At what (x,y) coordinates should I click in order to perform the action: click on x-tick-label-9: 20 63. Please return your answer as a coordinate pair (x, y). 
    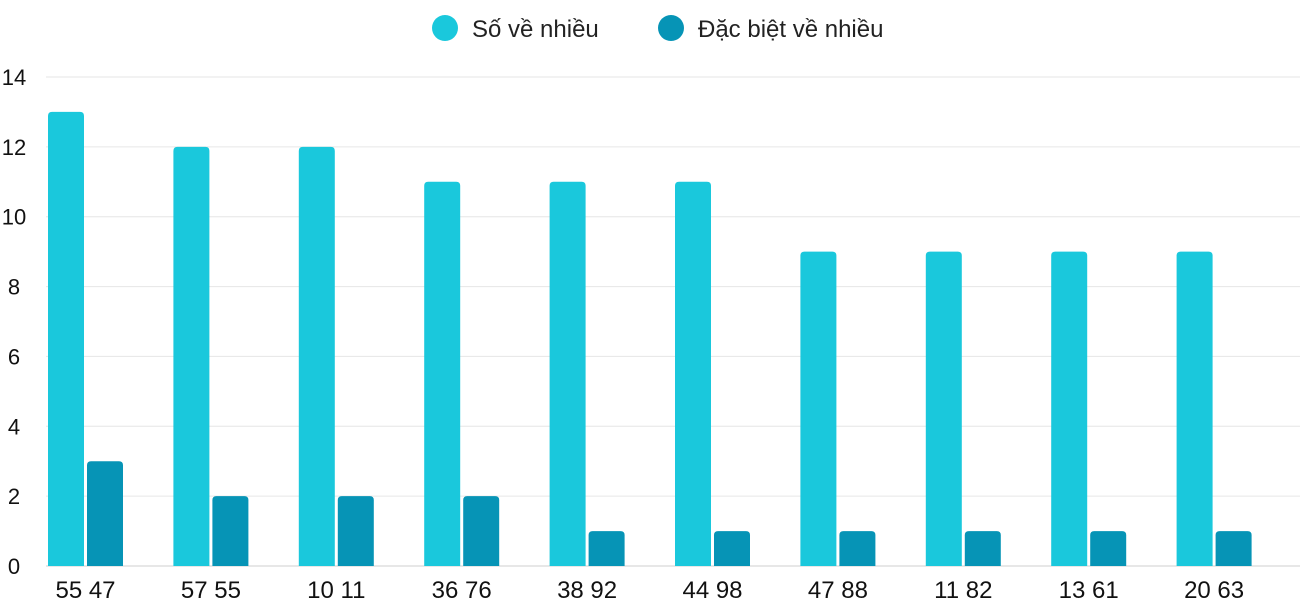
    Looking at the image, I should click on (1214, 588).